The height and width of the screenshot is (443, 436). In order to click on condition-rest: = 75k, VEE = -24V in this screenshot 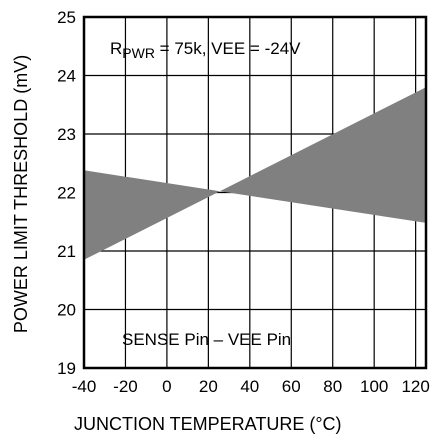, I will do `click(228, 48)`.